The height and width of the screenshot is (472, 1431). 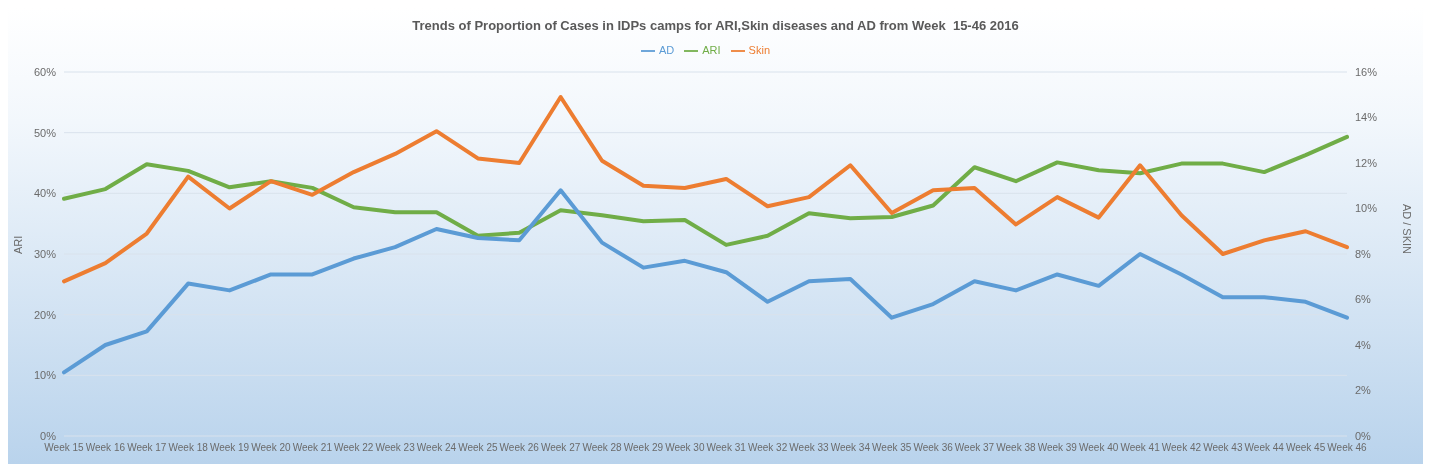 What do you see at coordinates (188, 448) in the screenshot?
I see `x-tick-label: Week 18` at bounding box center [188, 448].